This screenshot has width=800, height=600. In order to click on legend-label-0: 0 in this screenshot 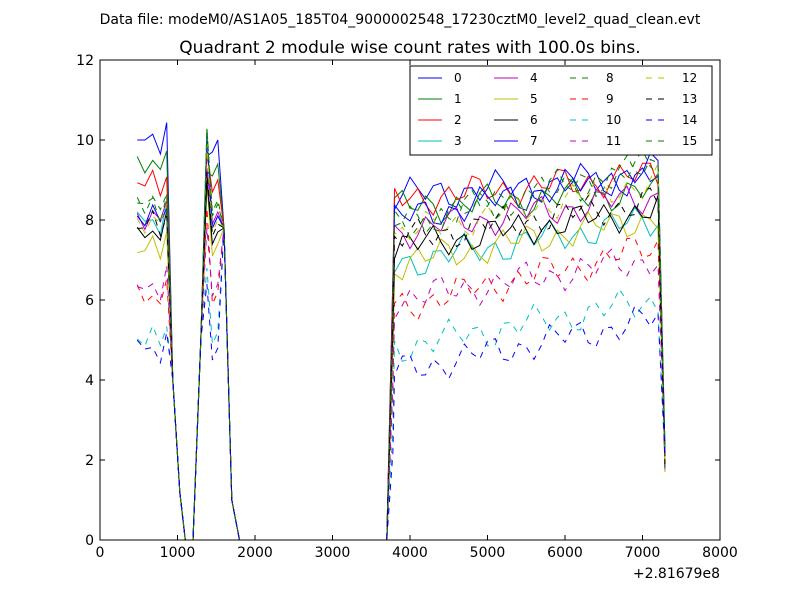, I will do `click(458, 78)`.